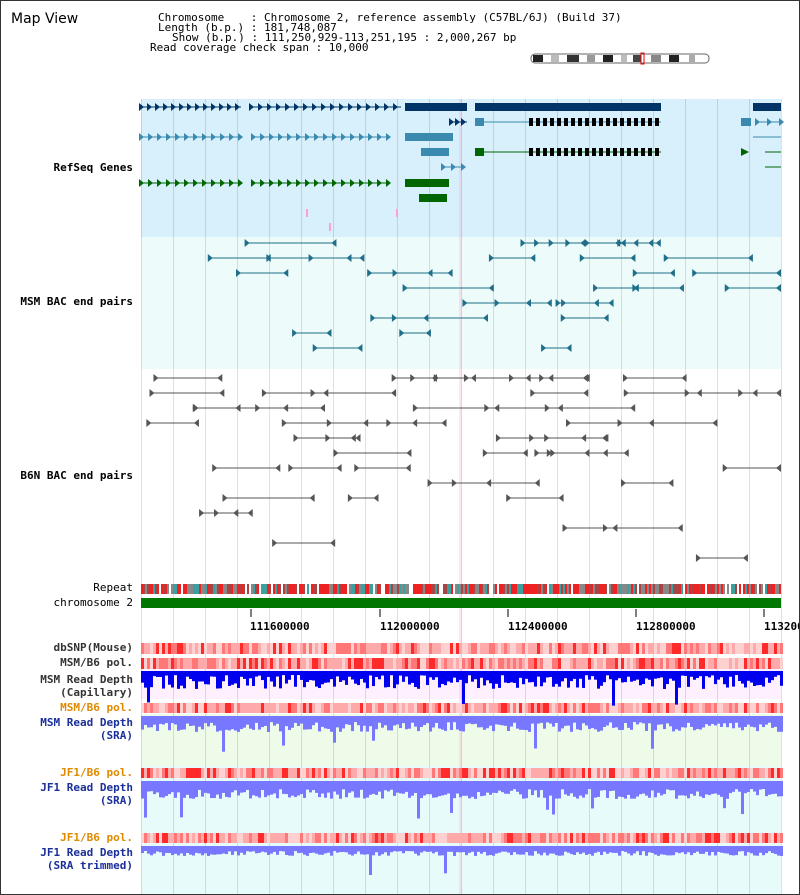 This screenshot has width=800, height=895. I want to click on jf1-b6-pol2-label: JF1/B6 pol., so click(96, 837).